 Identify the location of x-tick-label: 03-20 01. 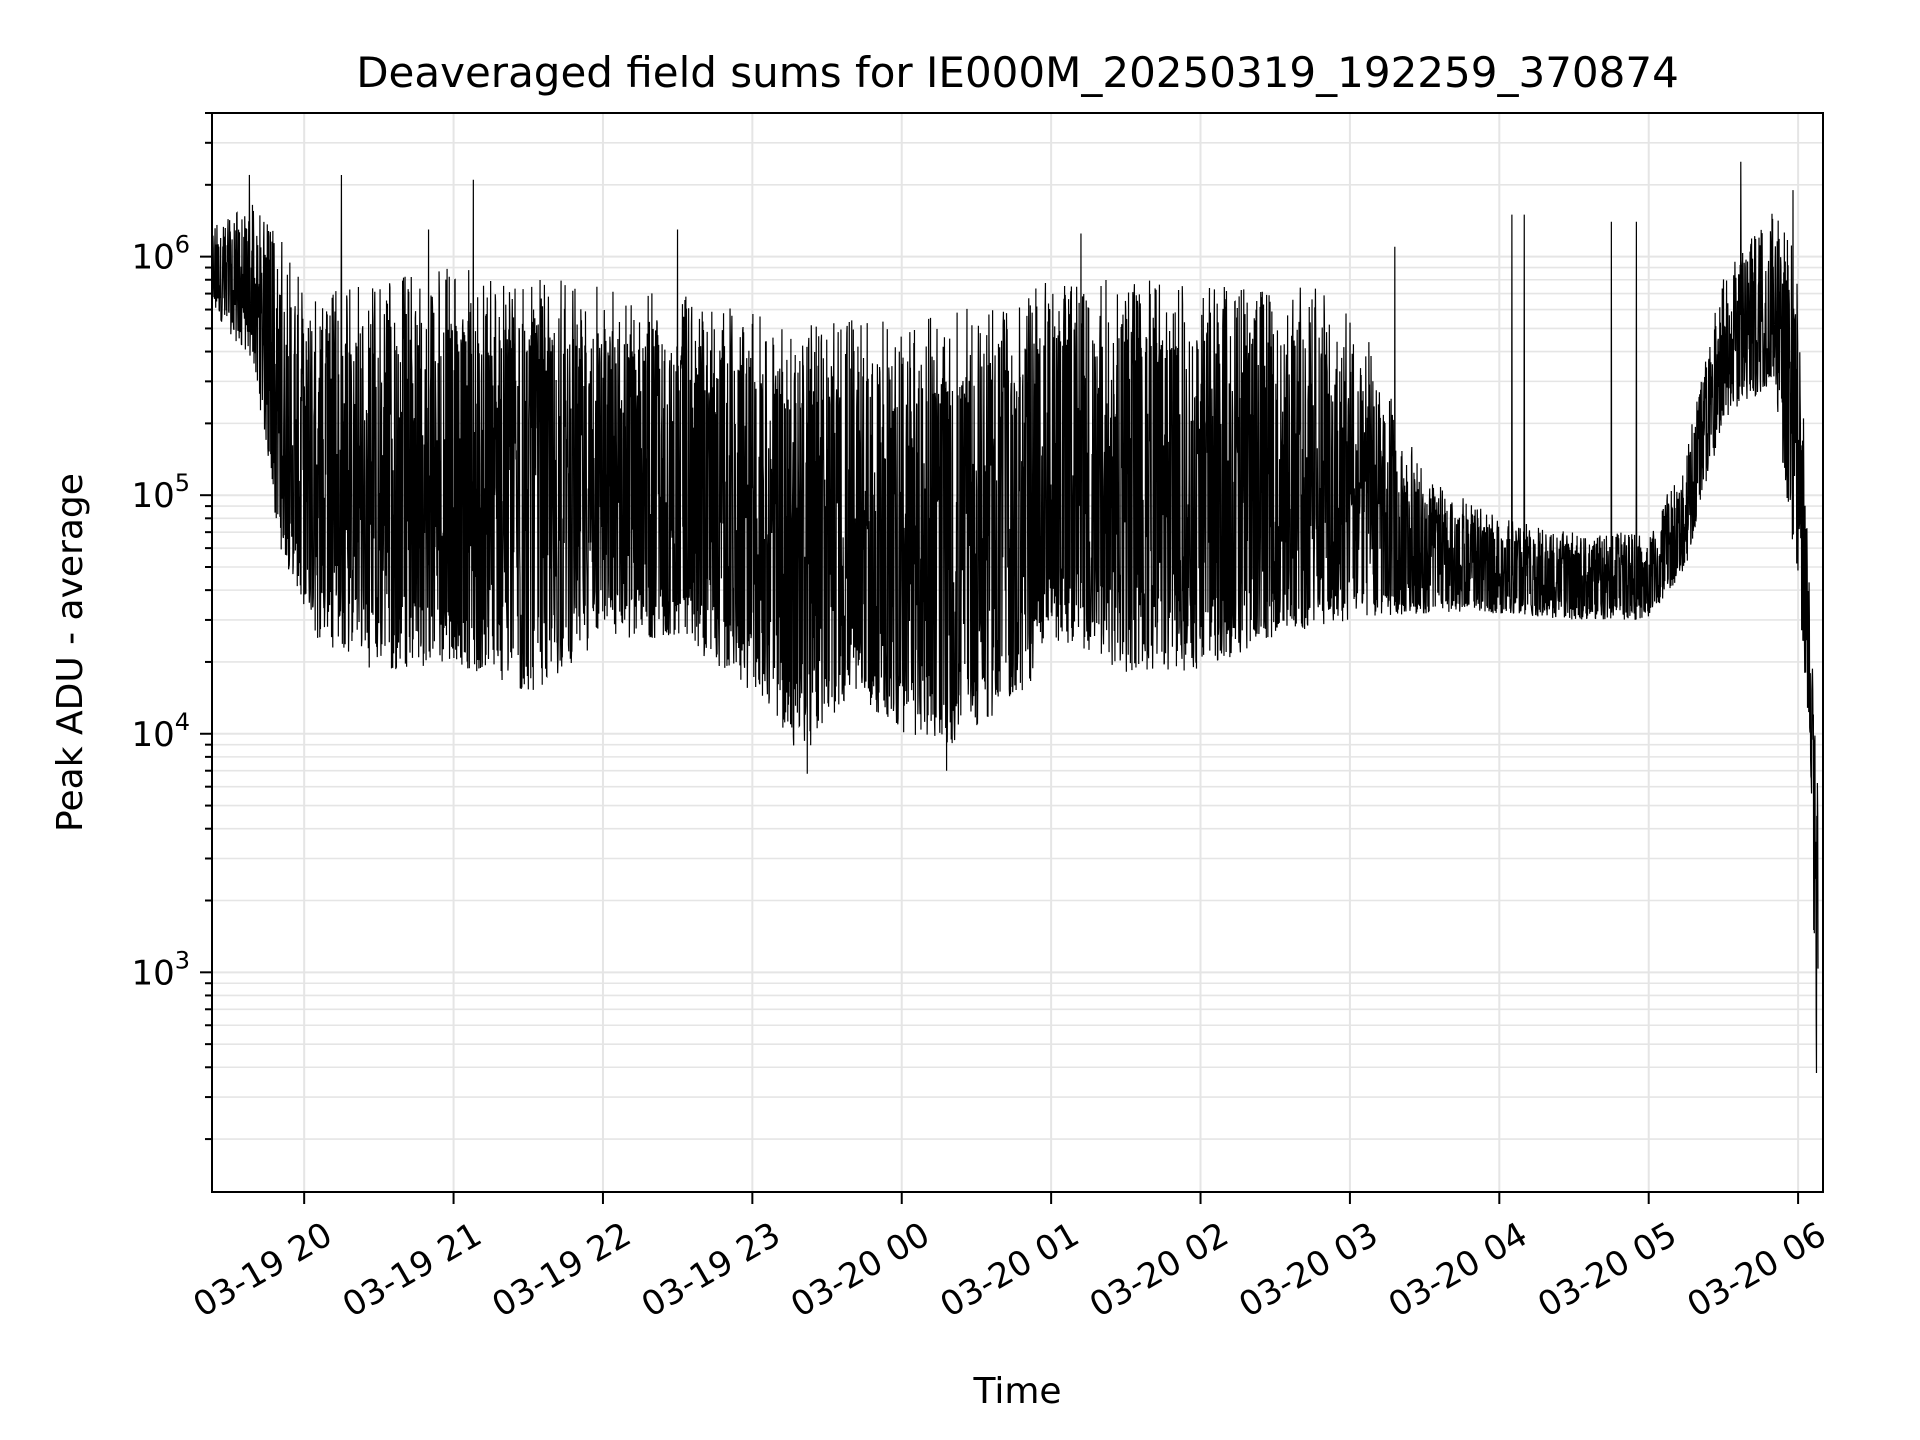
(1010, 1270).